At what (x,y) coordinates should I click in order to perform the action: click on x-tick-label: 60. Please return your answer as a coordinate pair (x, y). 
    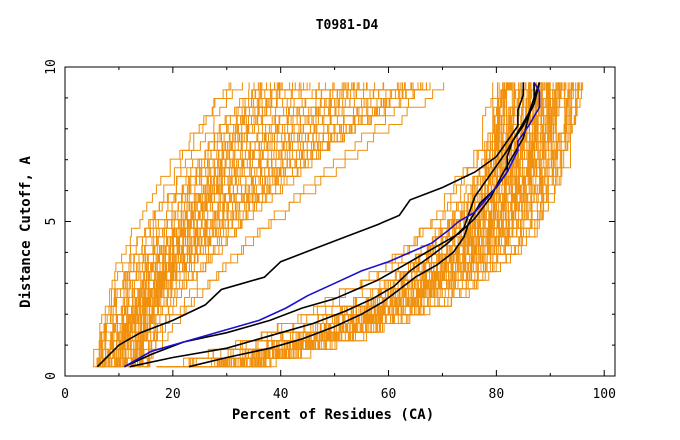
    Looking at the image, I should click on (389, 394).